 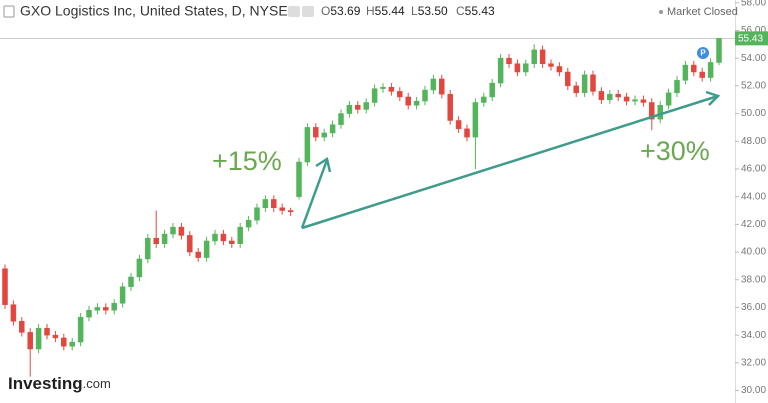 I want to click on annotation: +30%, so click(x=675, y=151).